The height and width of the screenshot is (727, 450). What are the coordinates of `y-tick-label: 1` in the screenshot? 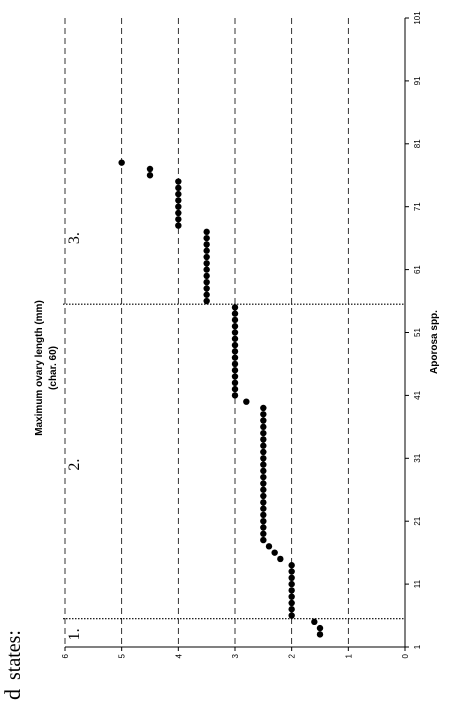 It's located at (348, 655).